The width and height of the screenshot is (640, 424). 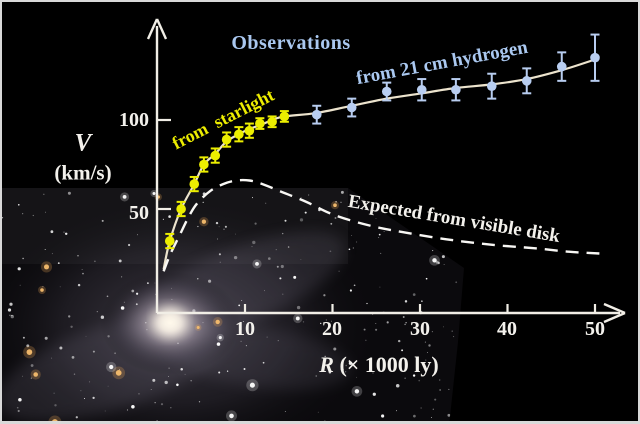 What do you see at coordinates (595, 329) in the screenshot?
I see `x-tick-label-50: 50` at bounding box center [595, 329].